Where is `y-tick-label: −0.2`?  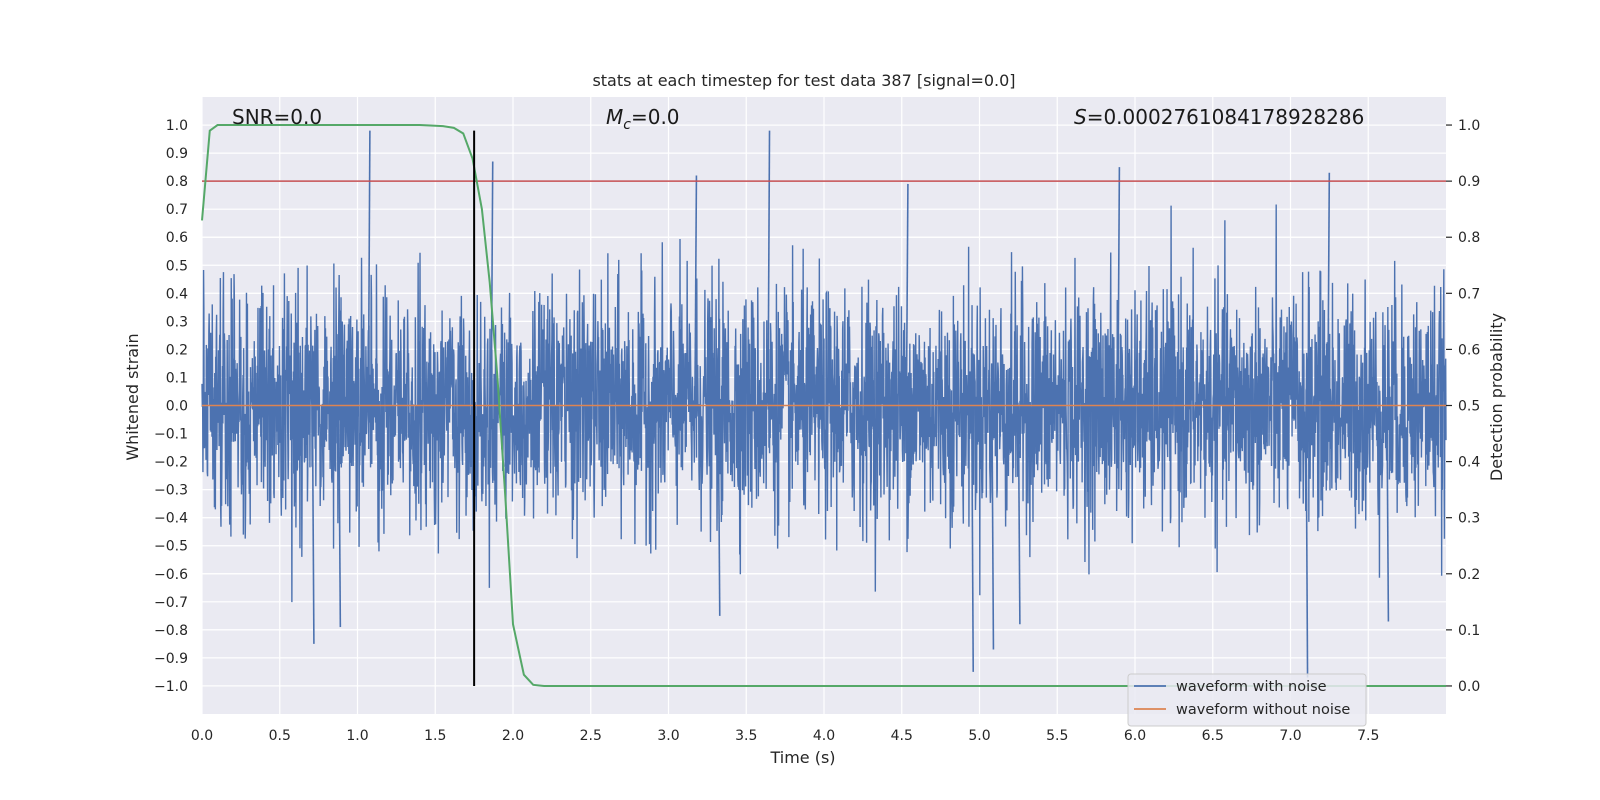 y-tick-label: −0.2 is located at coordinates (171, 463).